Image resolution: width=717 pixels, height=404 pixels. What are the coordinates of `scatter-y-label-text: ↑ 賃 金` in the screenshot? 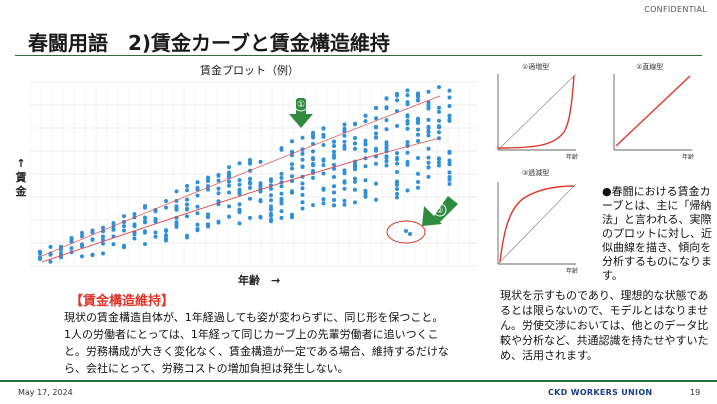 It's located at (21, 177).